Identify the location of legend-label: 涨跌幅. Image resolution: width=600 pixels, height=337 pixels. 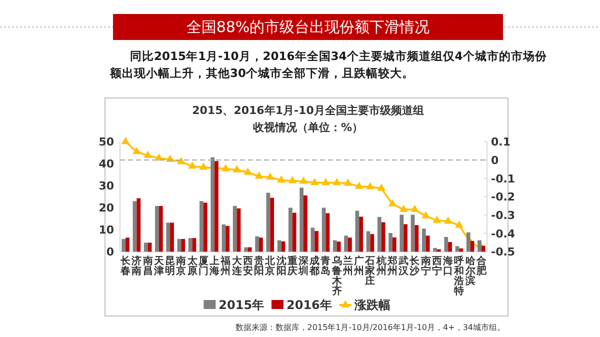
(371, 305).